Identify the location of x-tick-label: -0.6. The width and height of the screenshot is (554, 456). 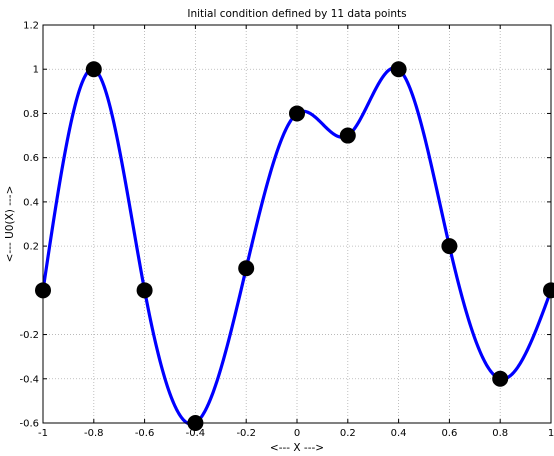
(145, 433).